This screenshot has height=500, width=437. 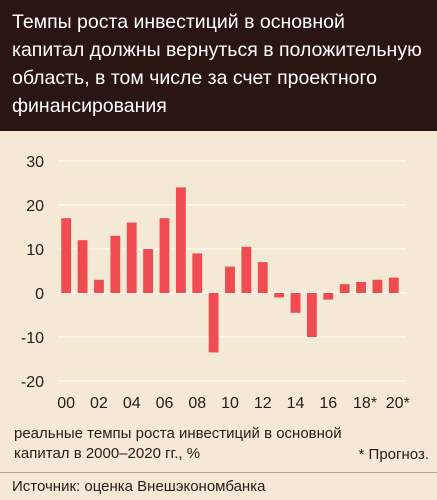 I want to click on bar-2010, so click(x=230, y=279).